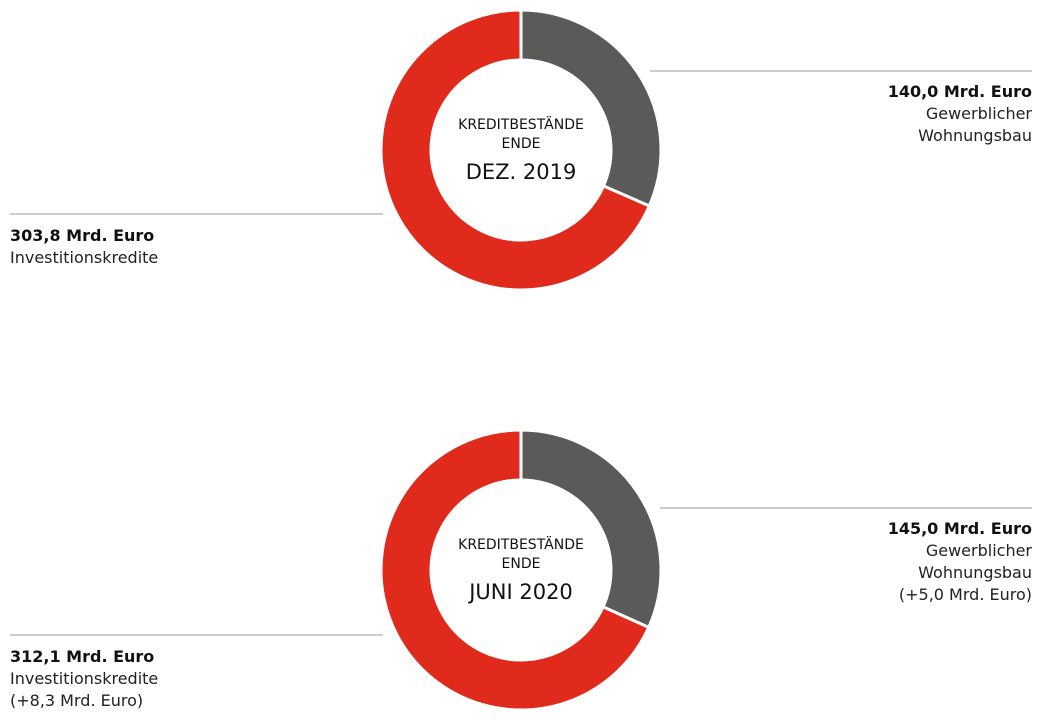 This screenshot has height=720, width=1045. I want to click on value-label: 303,8 Mrd. Euro, so click(82, 235).